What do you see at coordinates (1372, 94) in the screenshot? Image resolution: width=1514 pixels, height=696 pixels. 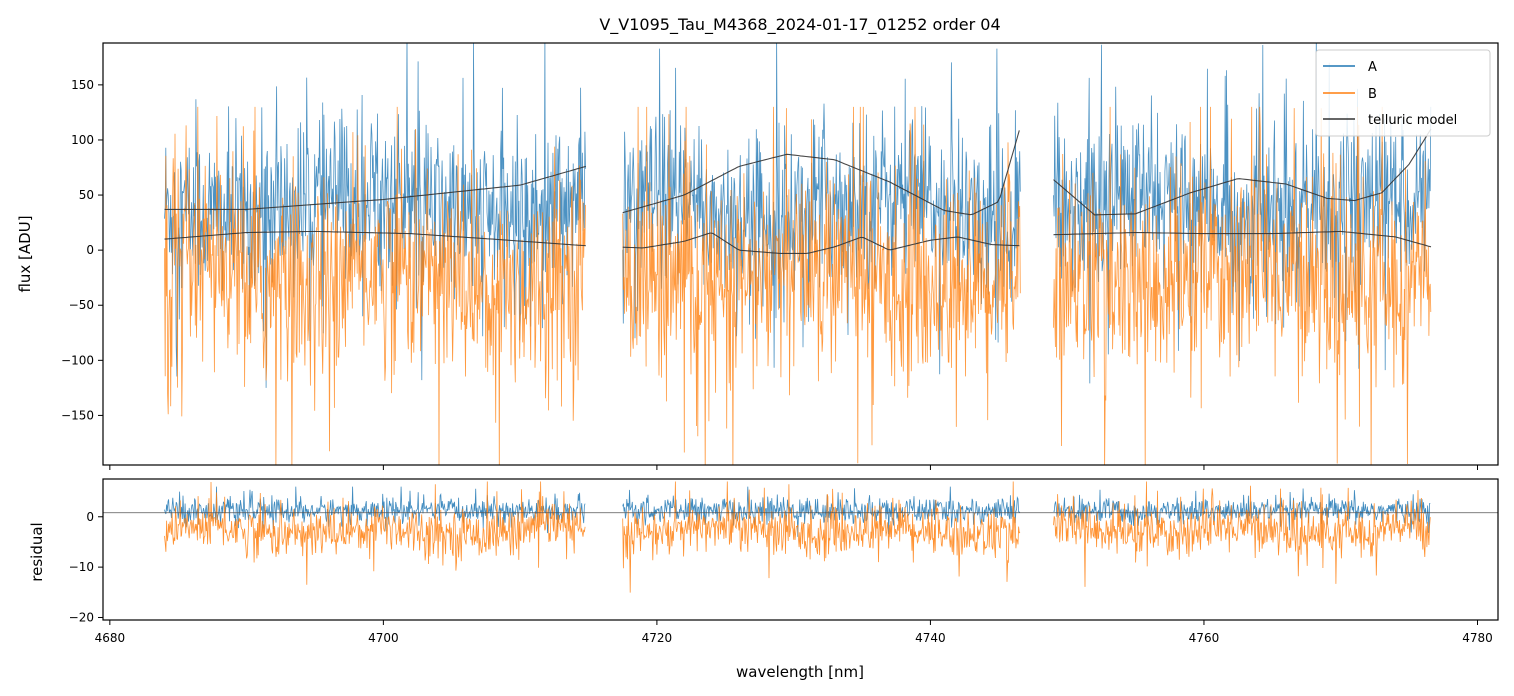 I see `legend-label-b: B` at bounding box center [1372, 94].